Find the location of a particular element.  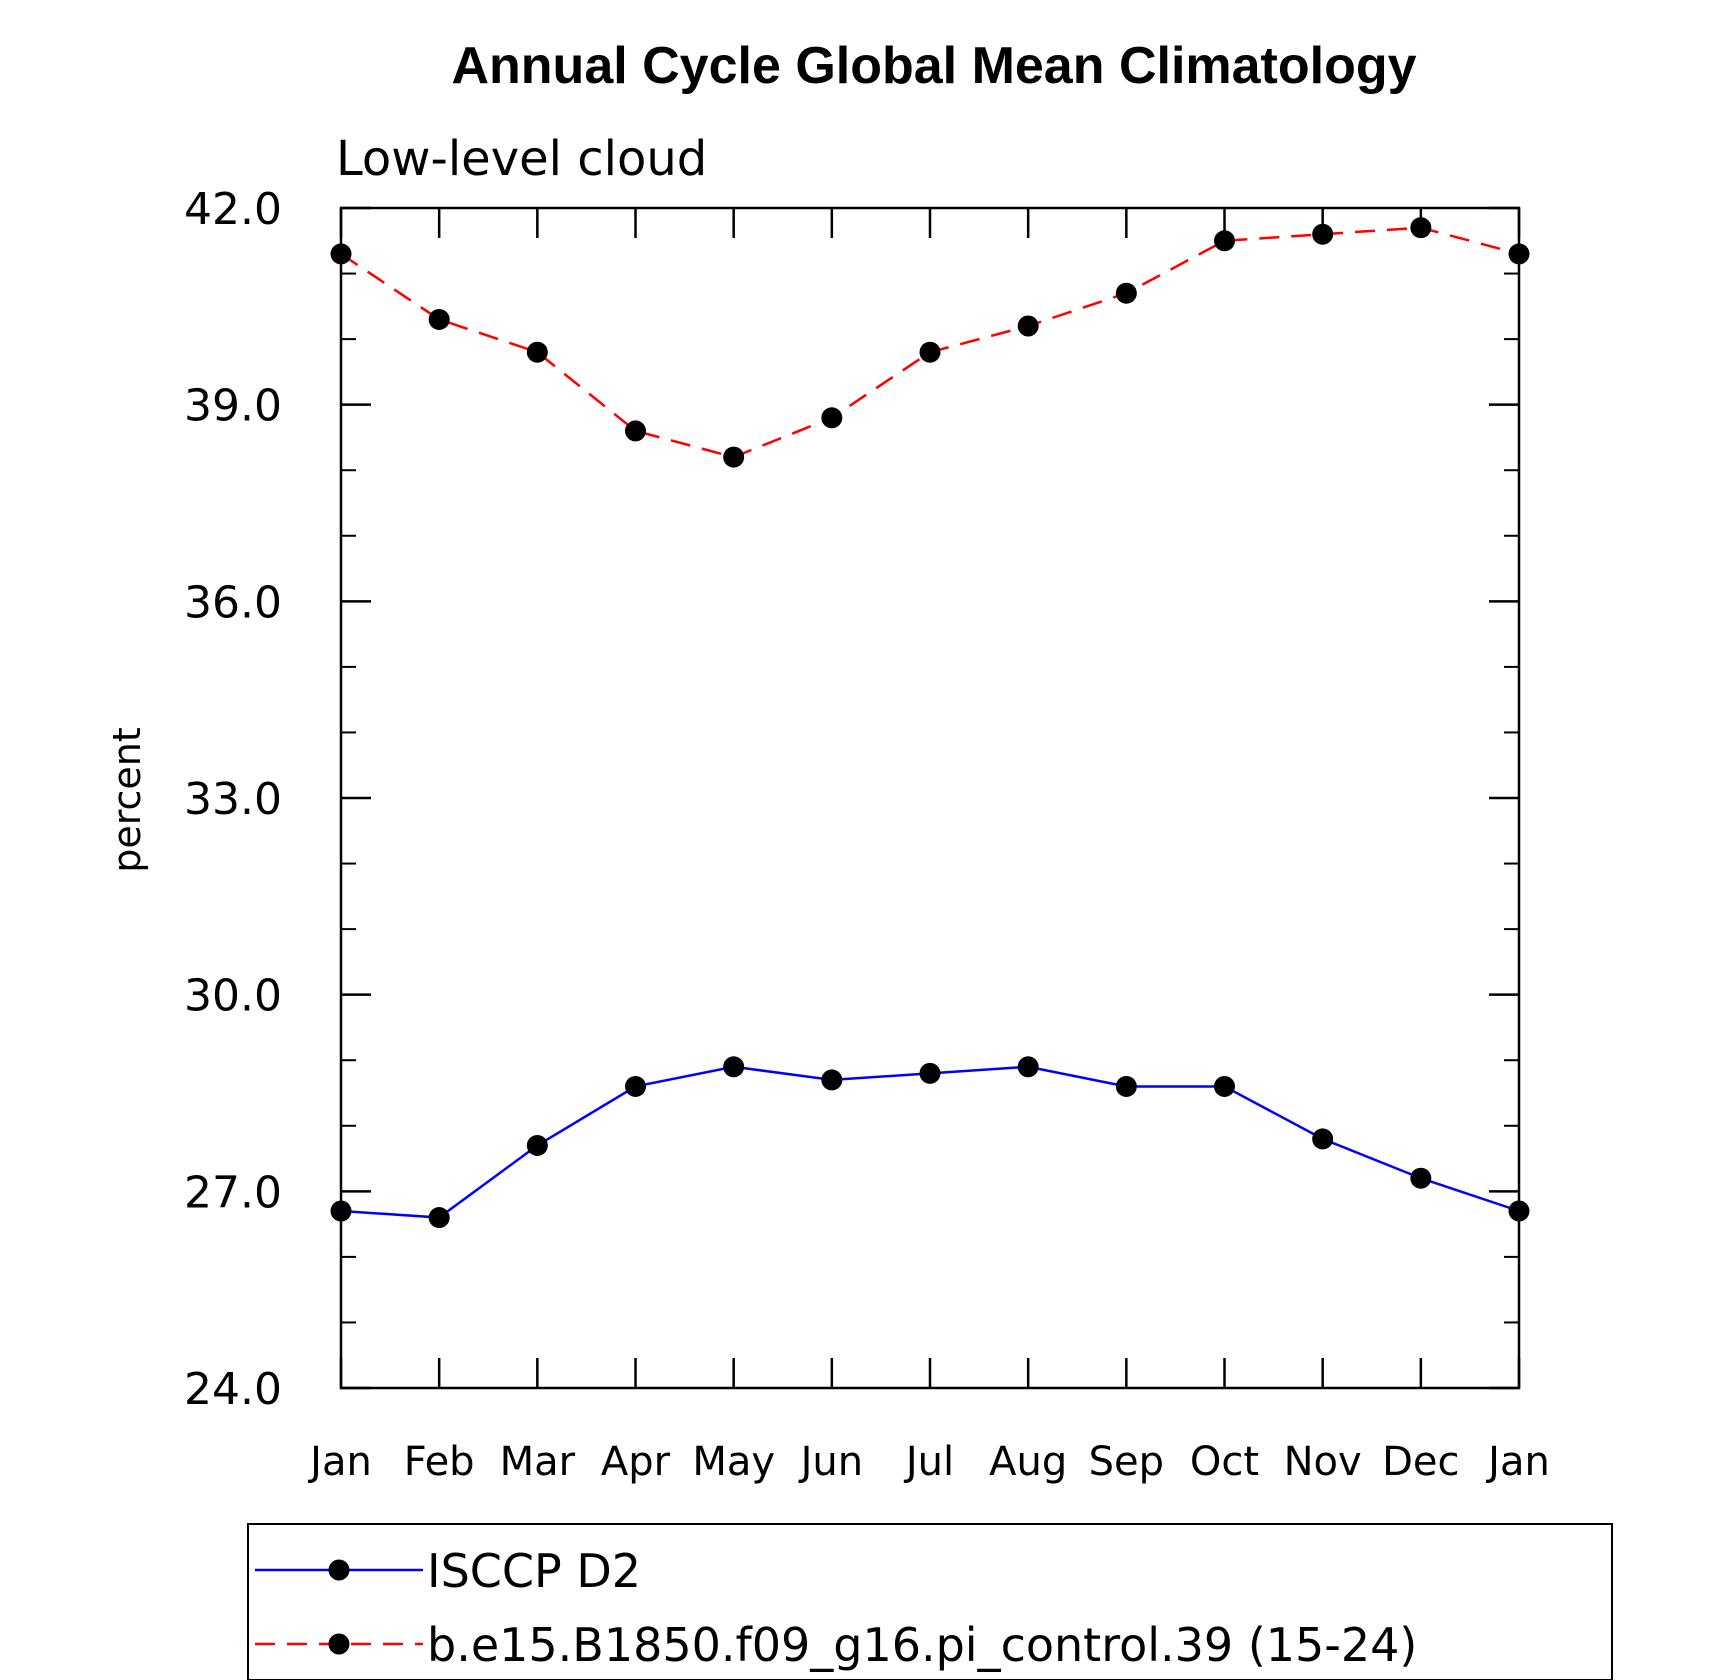

x-tick-label: Dec is located at coordinates (1420, 1462).